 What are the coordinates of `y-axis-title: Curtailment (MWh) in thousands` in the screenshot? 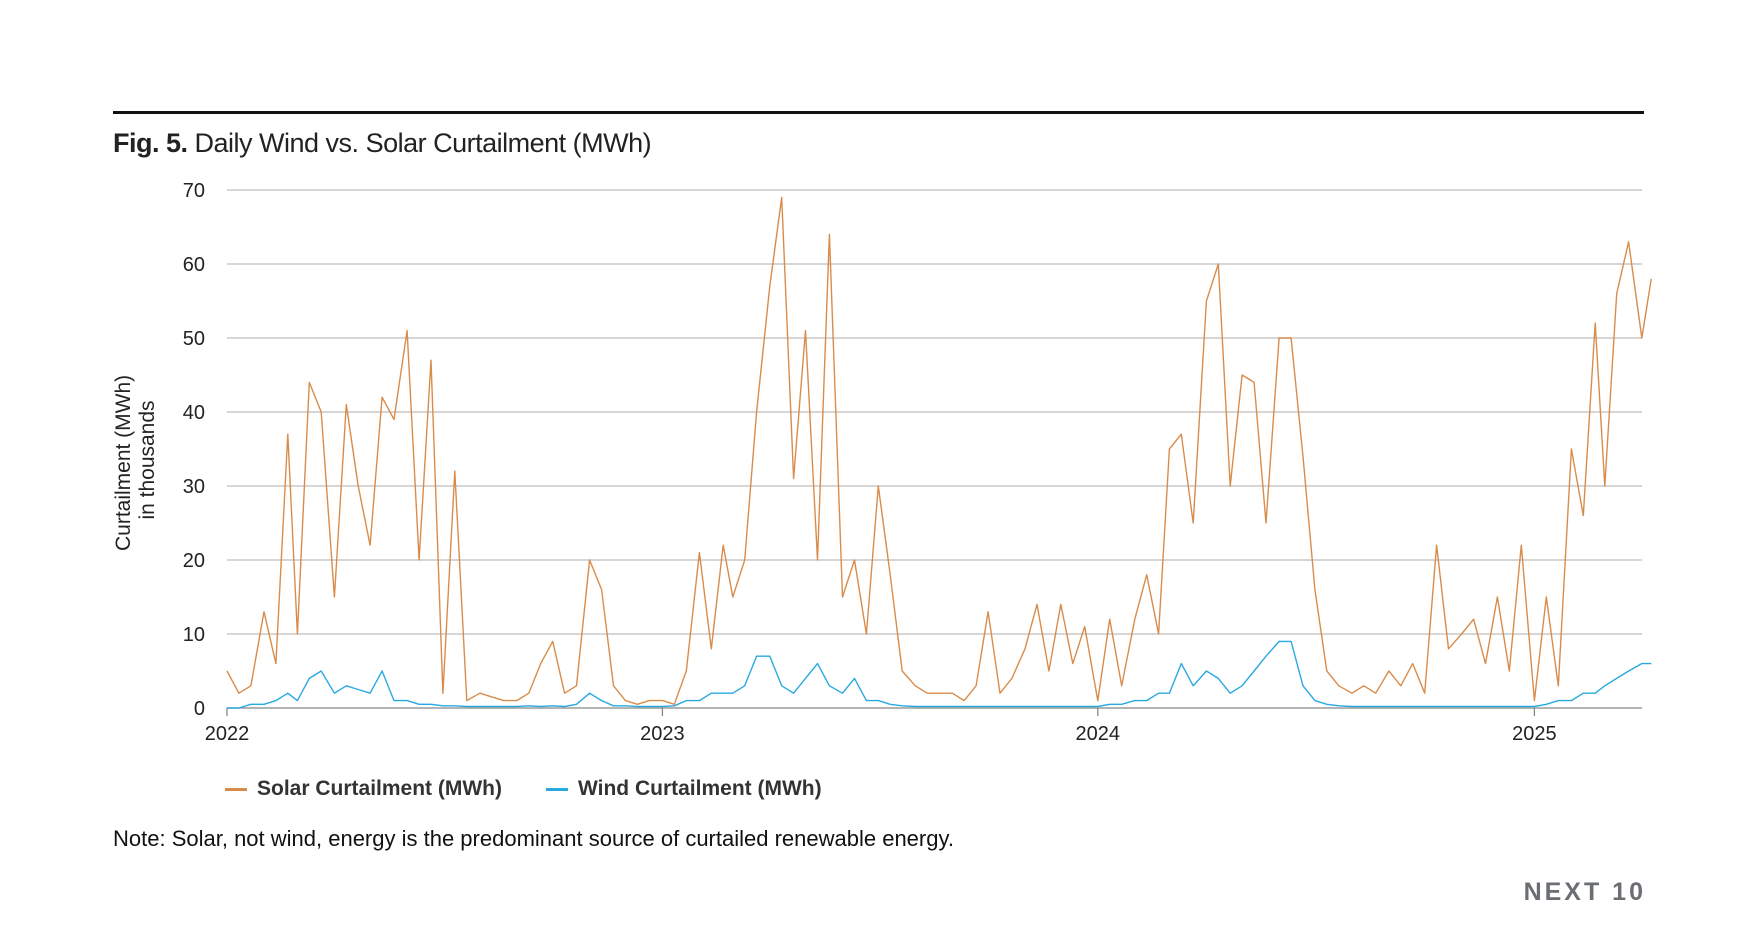 It's located at (135, 460).